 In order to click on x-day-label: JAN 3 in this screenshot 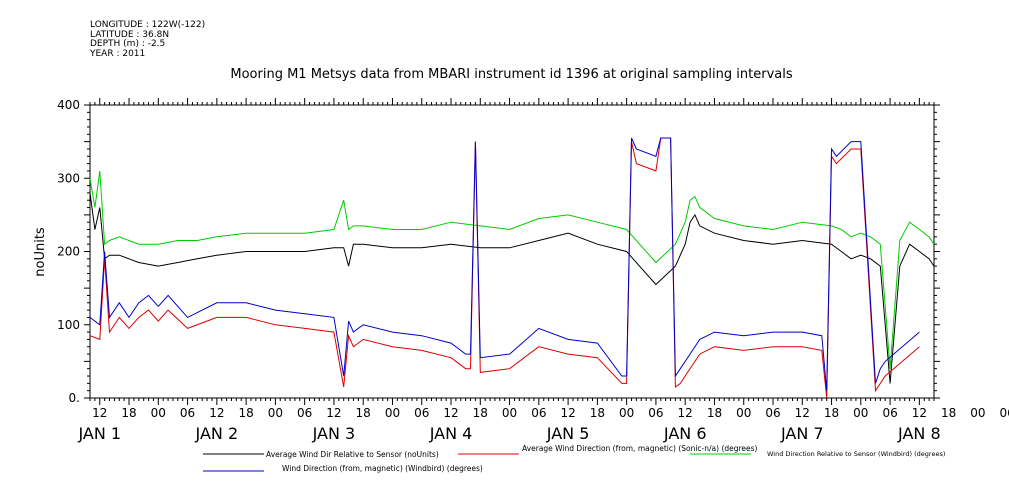, I will do `click(334, 433)`.